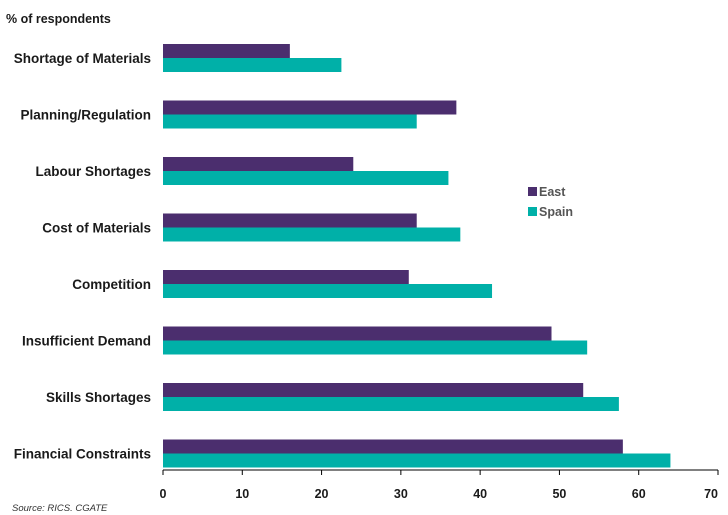 This screenshot has width=728, height=515. What do you see at coordinates (163, 494) in the screenshot?
I see `x-tick-label: 0` at bounding box center [163, 494].